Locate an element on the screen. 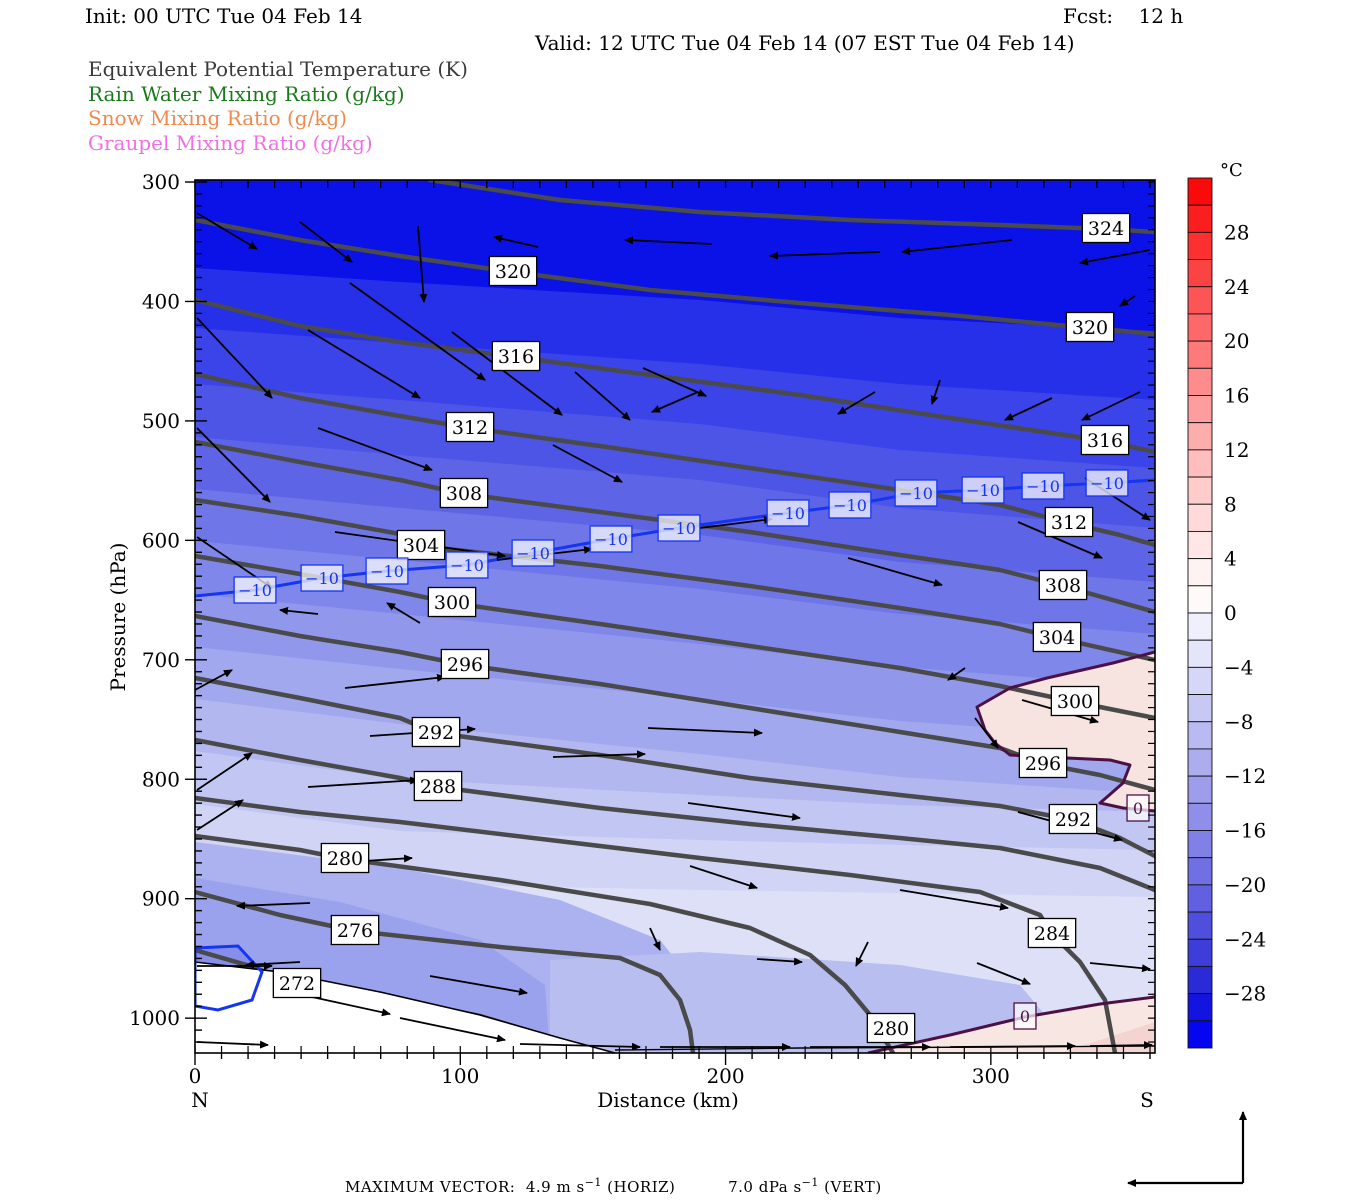 Image resolution: width=1350 pixels, height=1200 pixels. theta-e-label-272-box is located at coordinates (297, 983).